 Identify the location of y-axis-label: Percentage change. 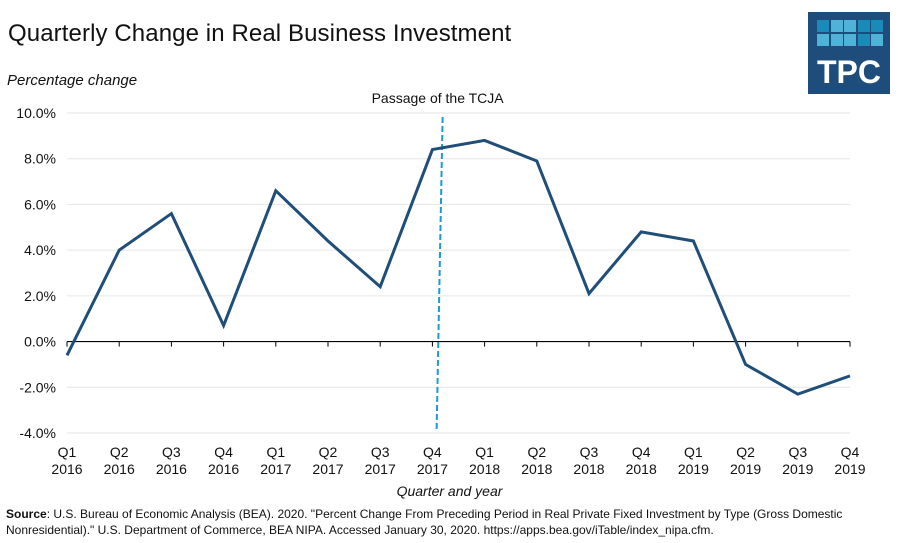
(72, 80).